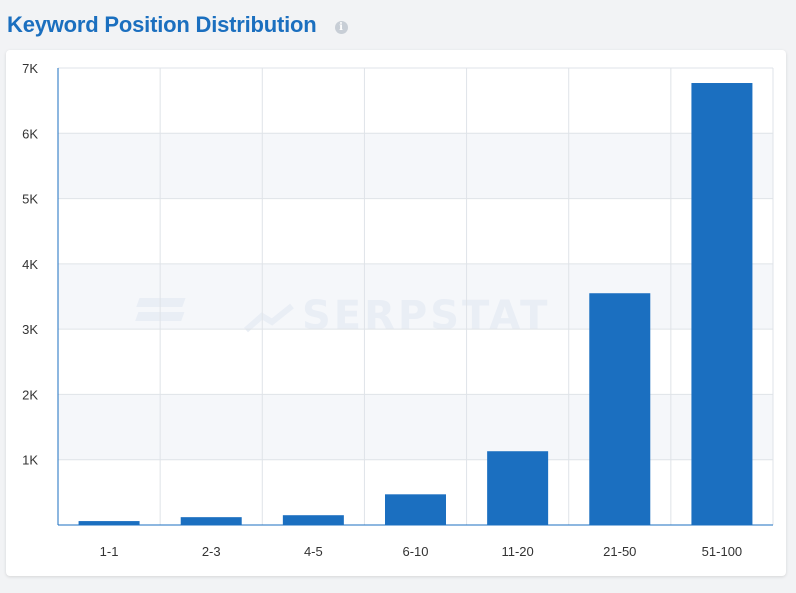  What do you see at coordinates (313, 551) in the screenshot?
I see `x-tick-label: 4-5` at bounding box center [313, 551].